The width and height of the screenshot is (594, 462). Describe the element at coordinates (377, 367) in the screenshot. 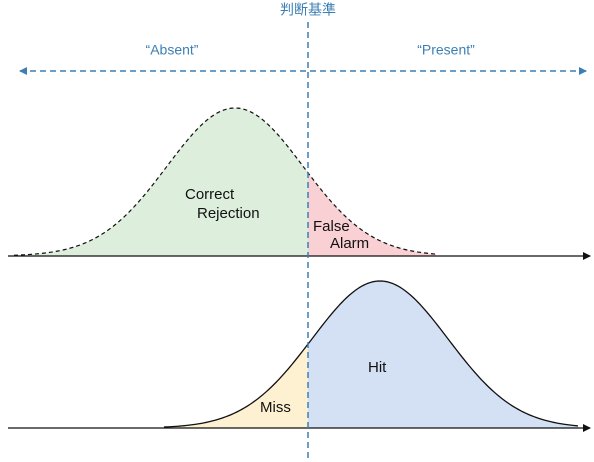

I see `hit-label: Hit` at that location.